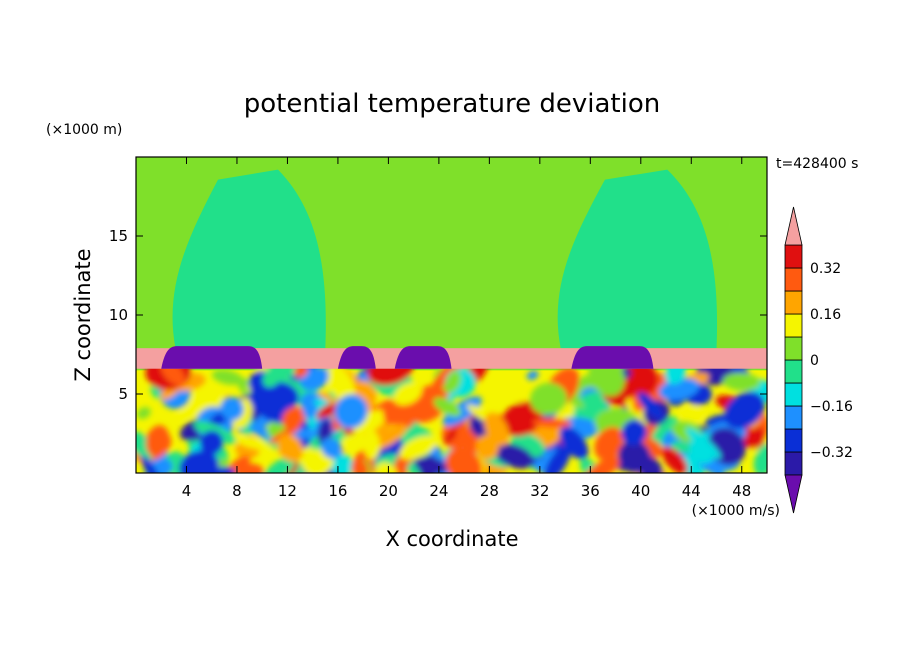 This screenshot has height=654, width=904. Describe the element at coordinates (736, 511) in the screenshot. I see `x-unit-label: (×1000 m/s)` at that location.